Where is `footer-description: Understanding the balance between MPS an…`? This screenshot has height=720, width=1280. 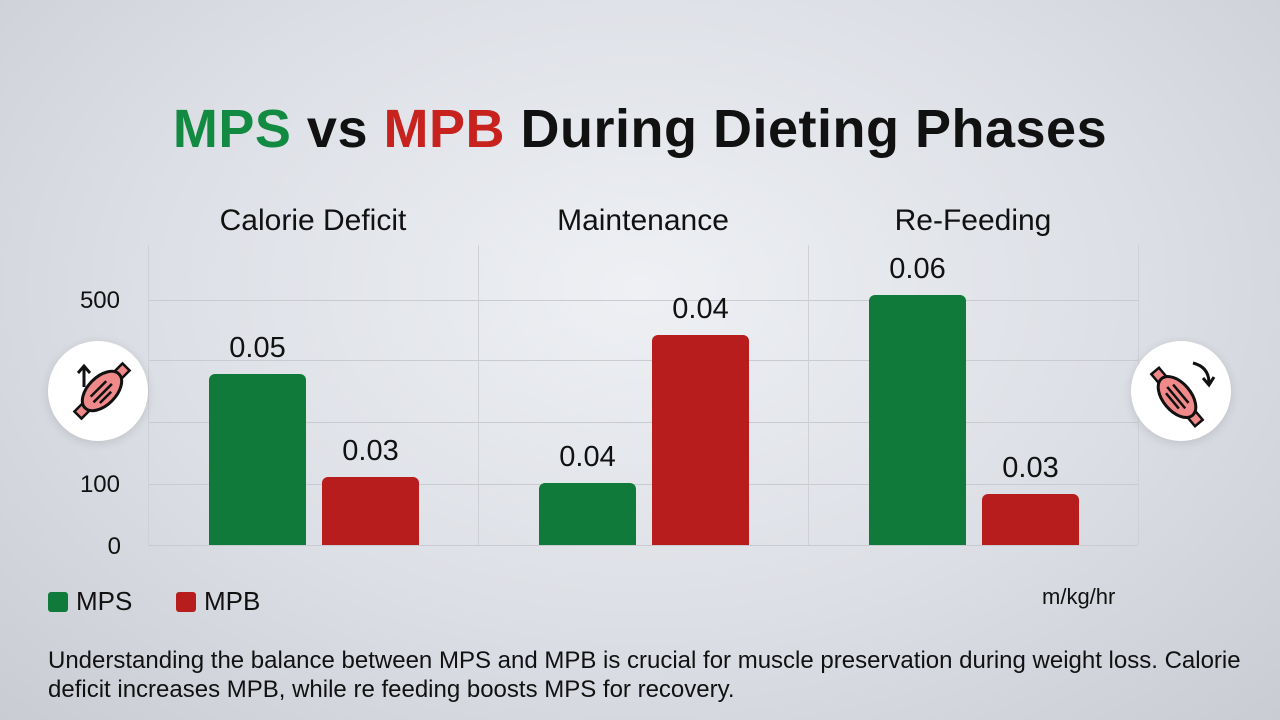 footer-description: Understanding the balance between MPS an… is located at coordinates (644, 675).